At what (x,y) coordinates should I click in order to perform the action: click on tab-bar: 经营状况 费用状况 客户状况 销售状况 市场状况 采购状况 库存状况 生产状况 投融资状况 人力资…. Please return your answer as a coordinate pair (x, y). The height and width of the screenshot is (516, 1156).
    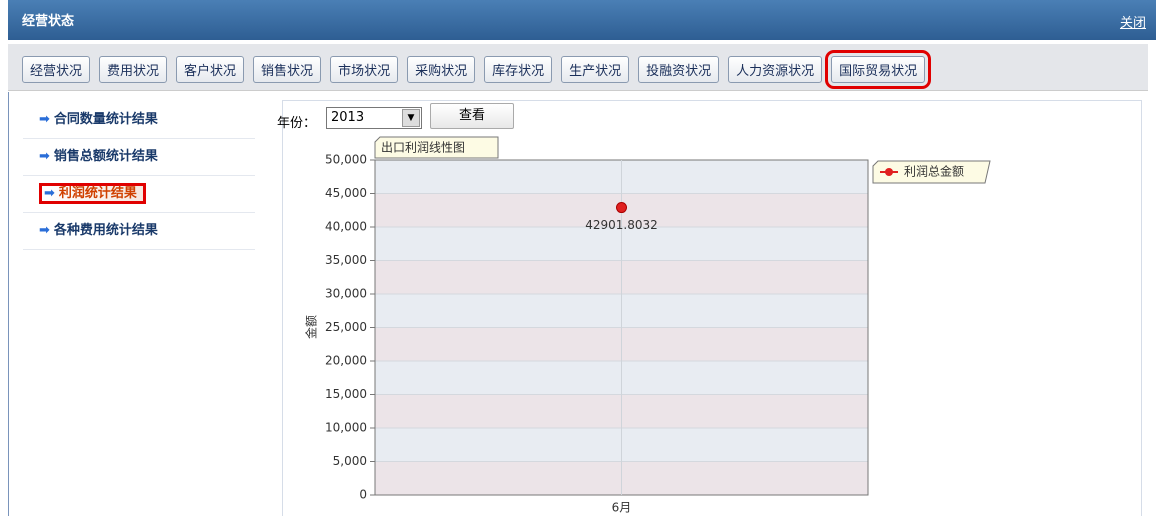
    Looking at the image, I should click on (578, 67).